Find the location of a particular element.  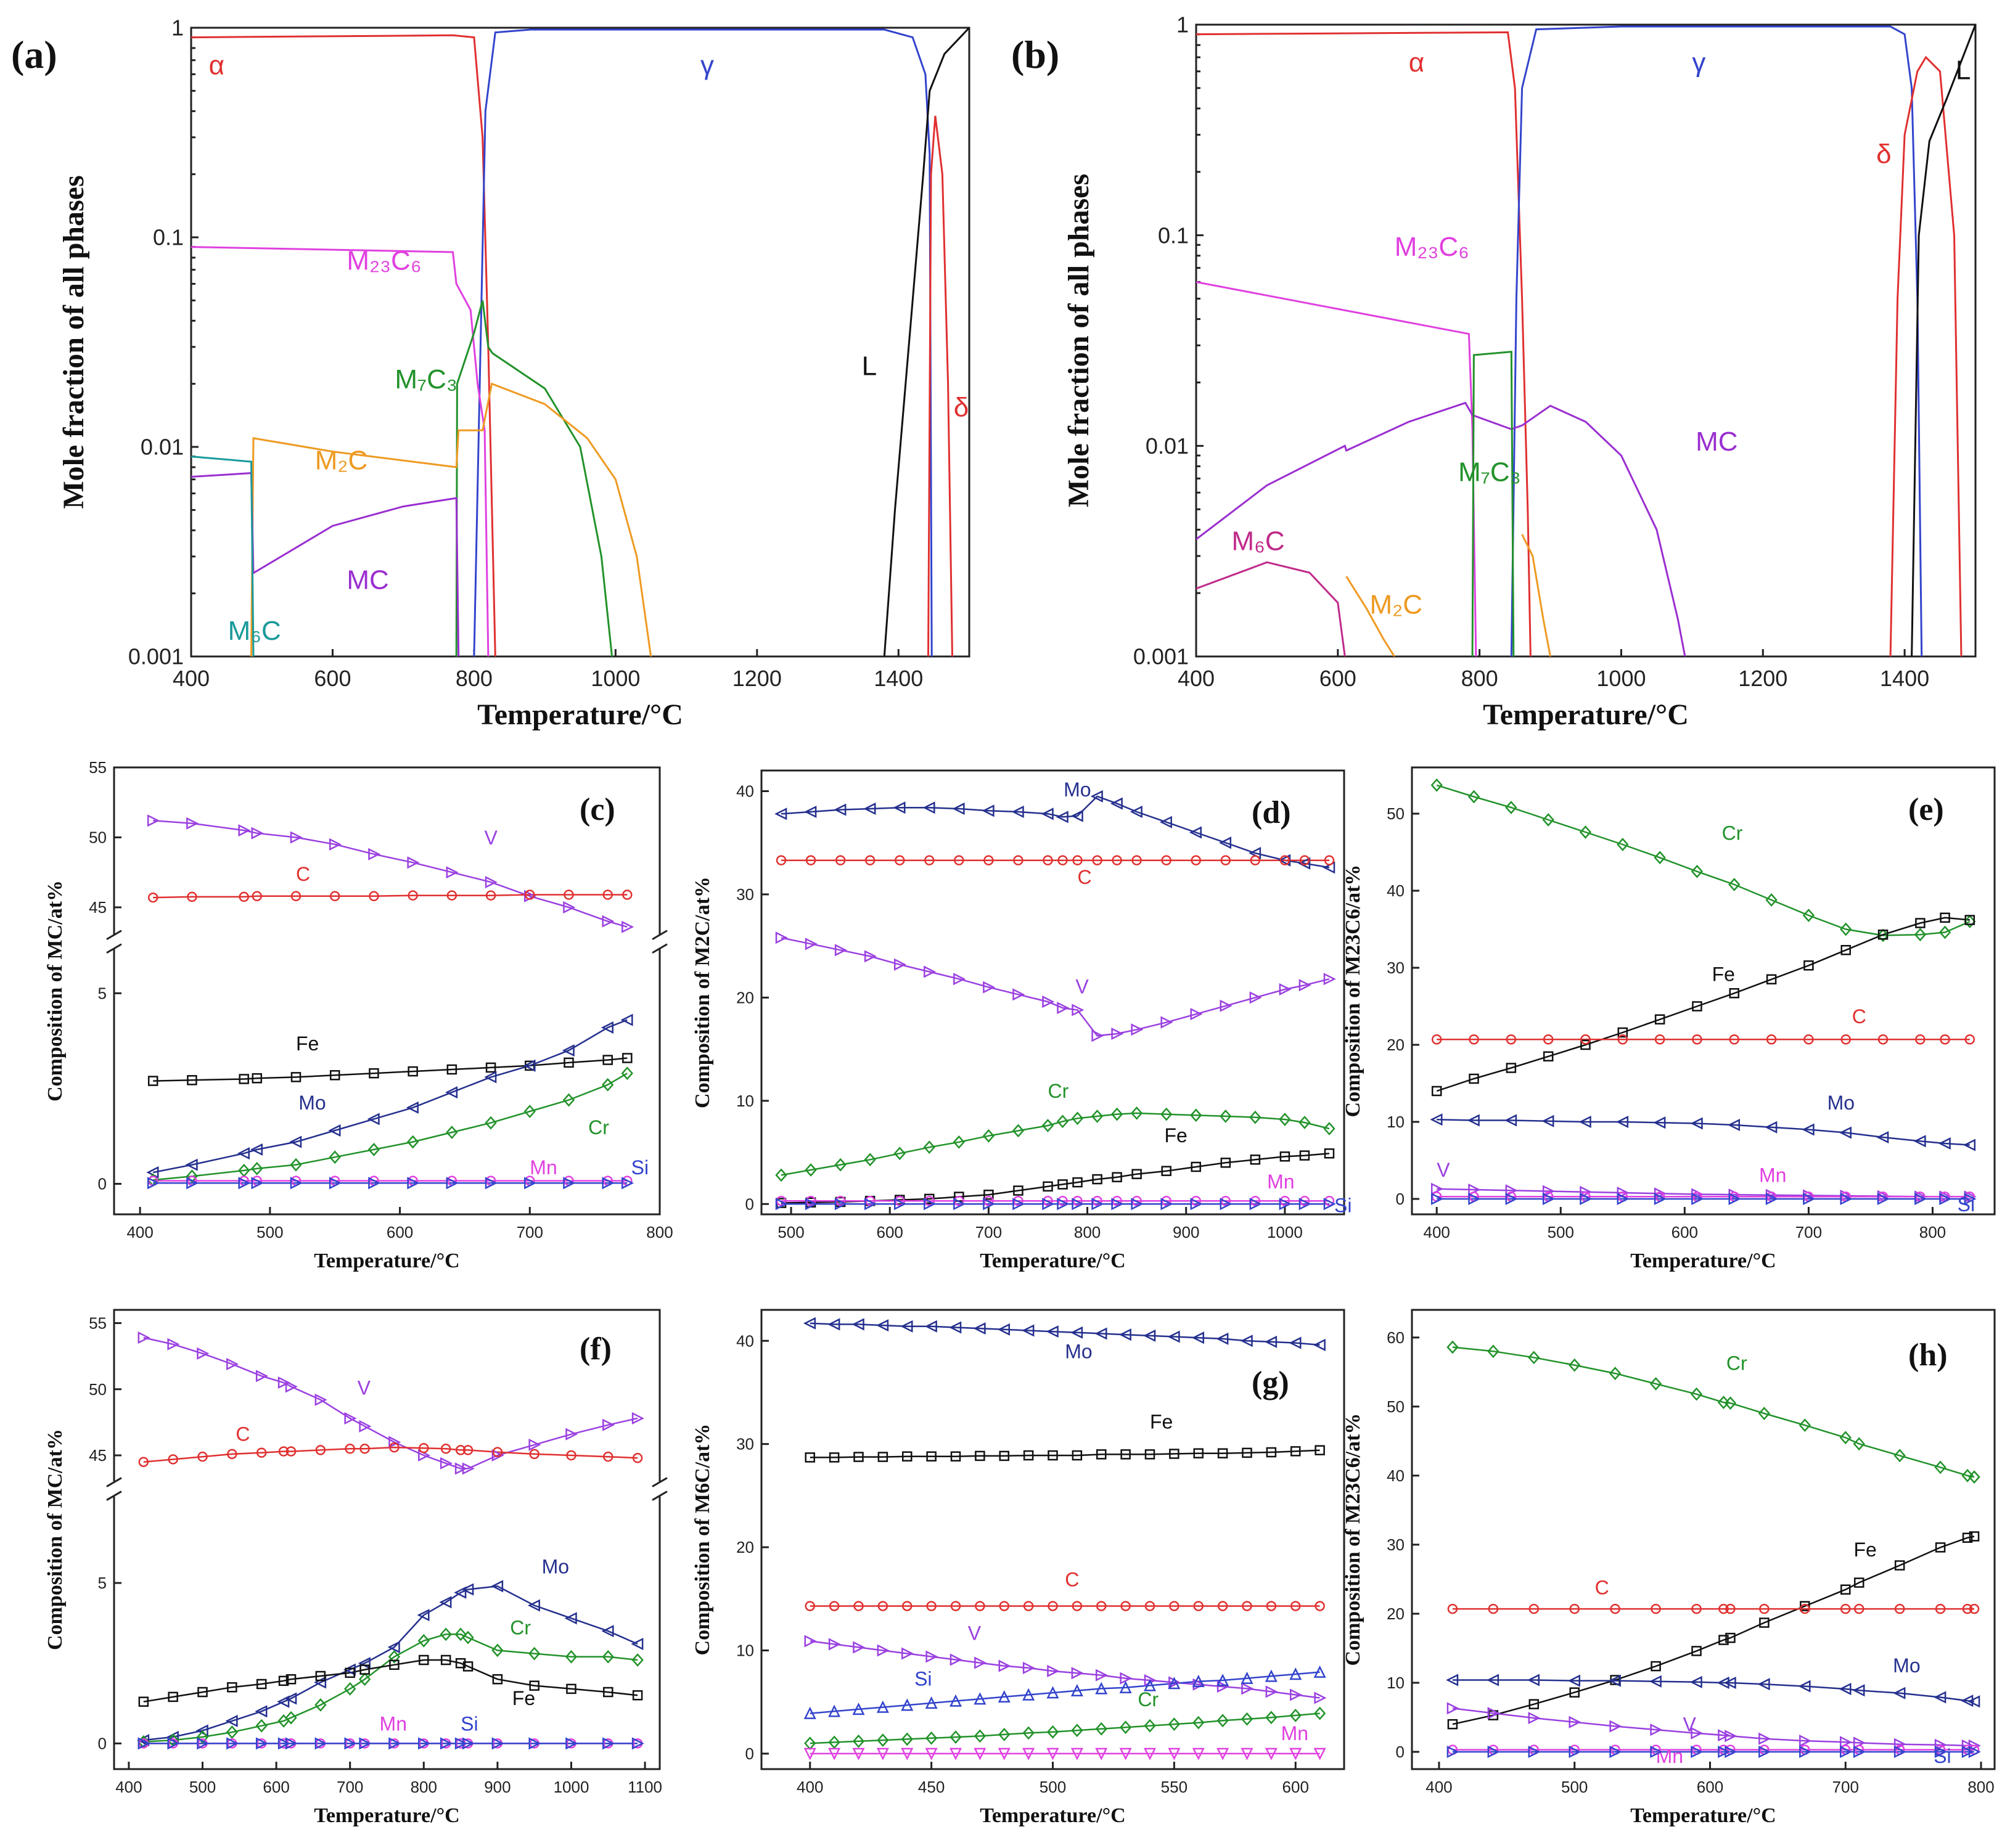

series-label-mo: Mo is located at coordinates (1906, 1665).